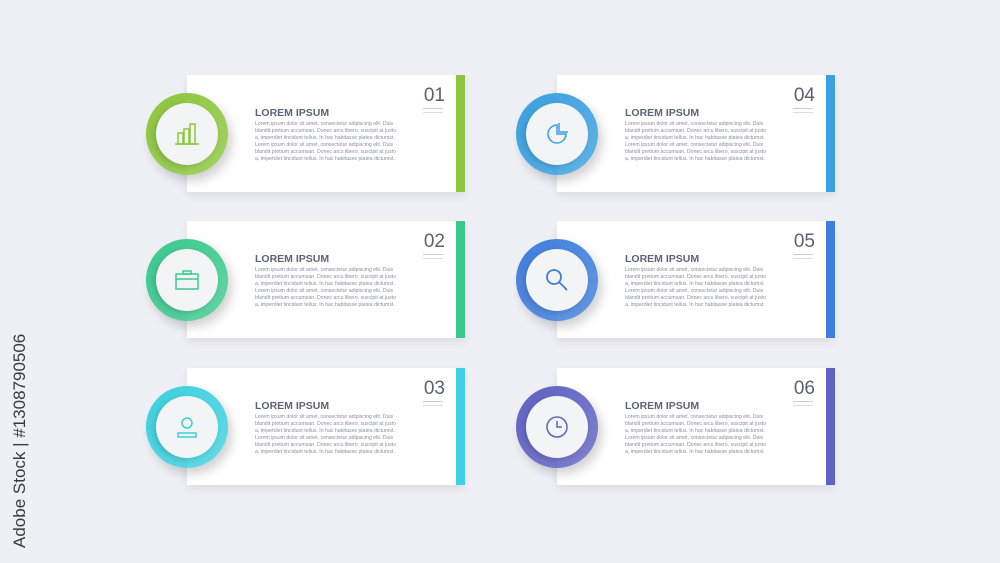 Image resolution: width=1000 pixels, height=563 pixels. I want to click on step-number: 05, so click(804, 241).